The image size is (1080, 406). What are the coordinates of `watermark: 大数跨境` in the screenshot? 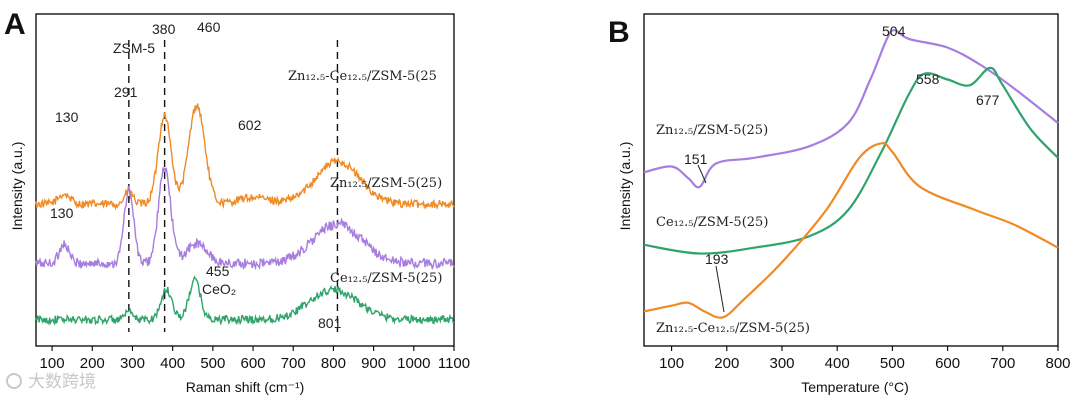 It's located at (51, 382).